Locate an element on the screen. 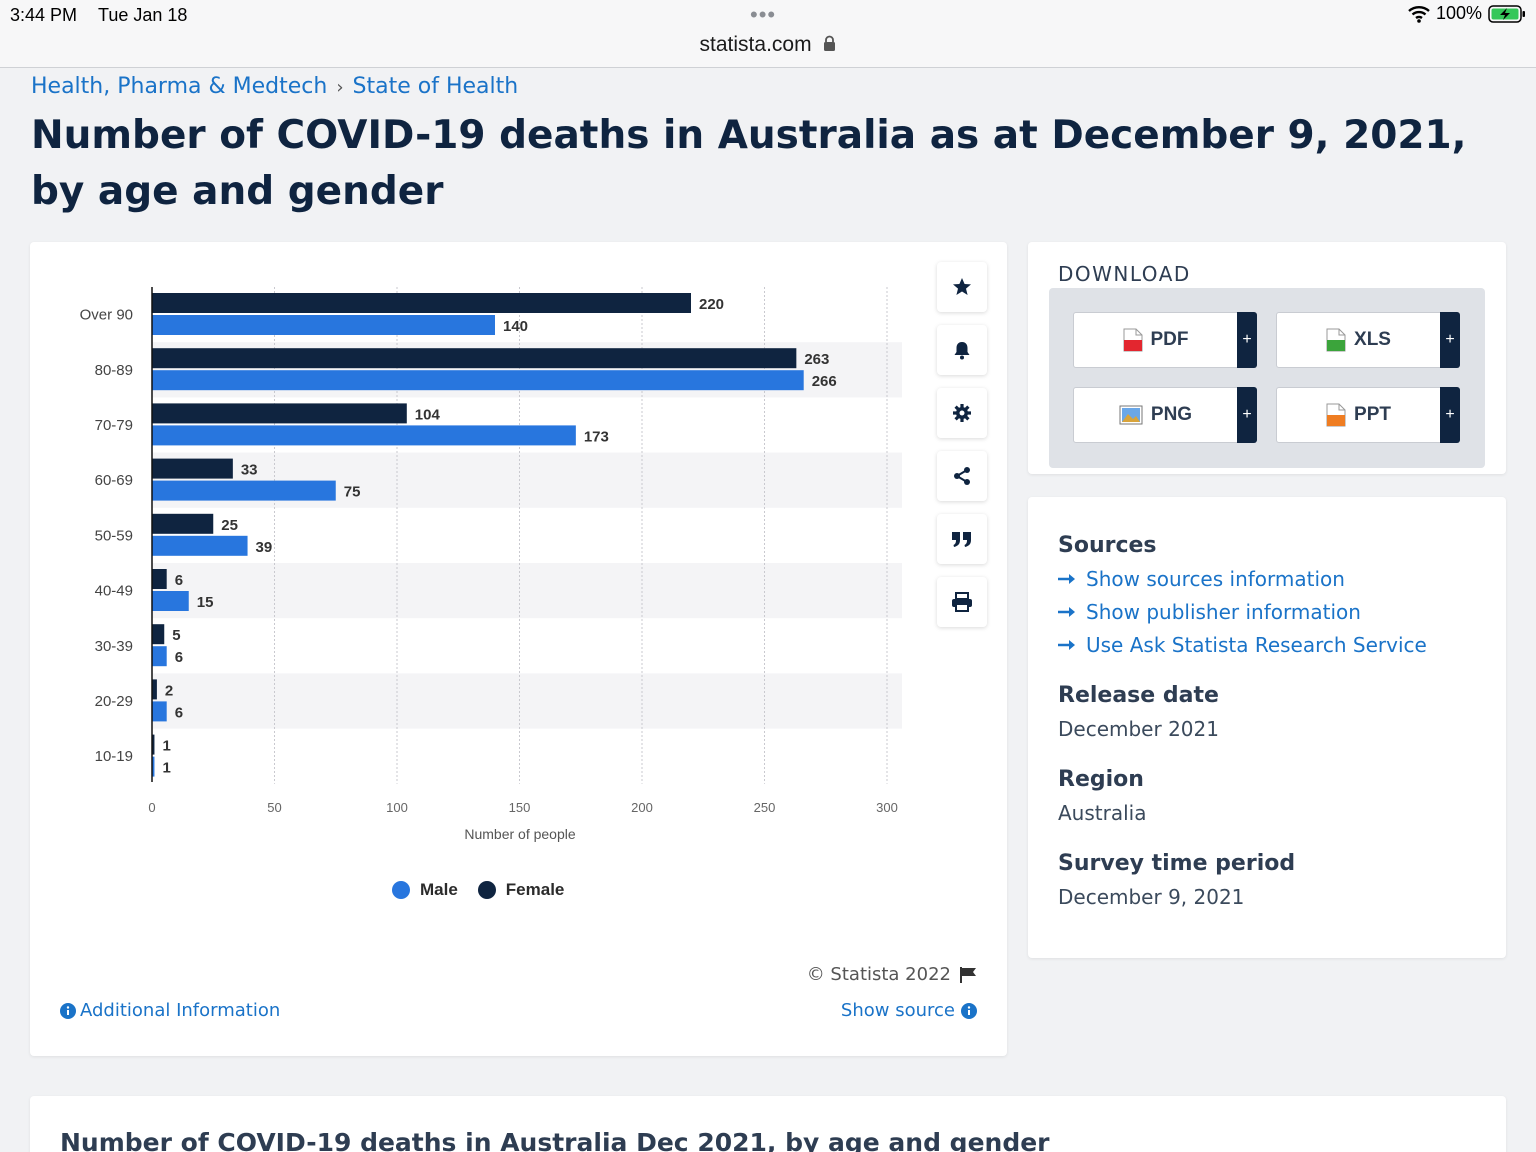 Image resolution: width=1536 pixels, height=1152 pixels. print-button is located at coordinates (962, 602).